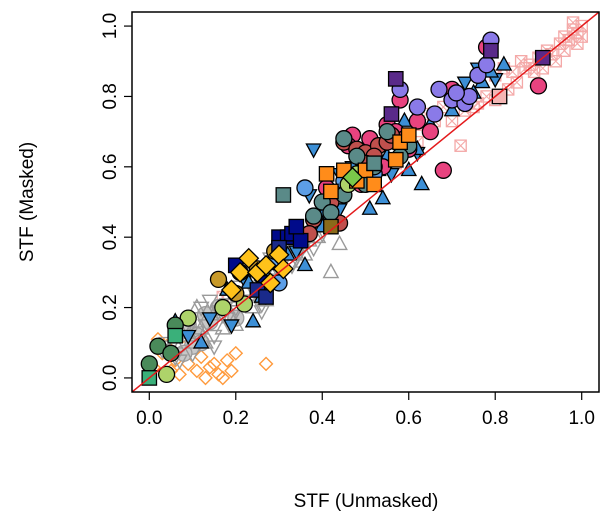 Image resolution: width=609 pixels, height=519 pixels. What do you see at coordinates (365, 410) in the screenshot?
I see `x-axis: 0.0 0.2 0.4 0.6 0.8 1.0` at bounding box center [365, 410].